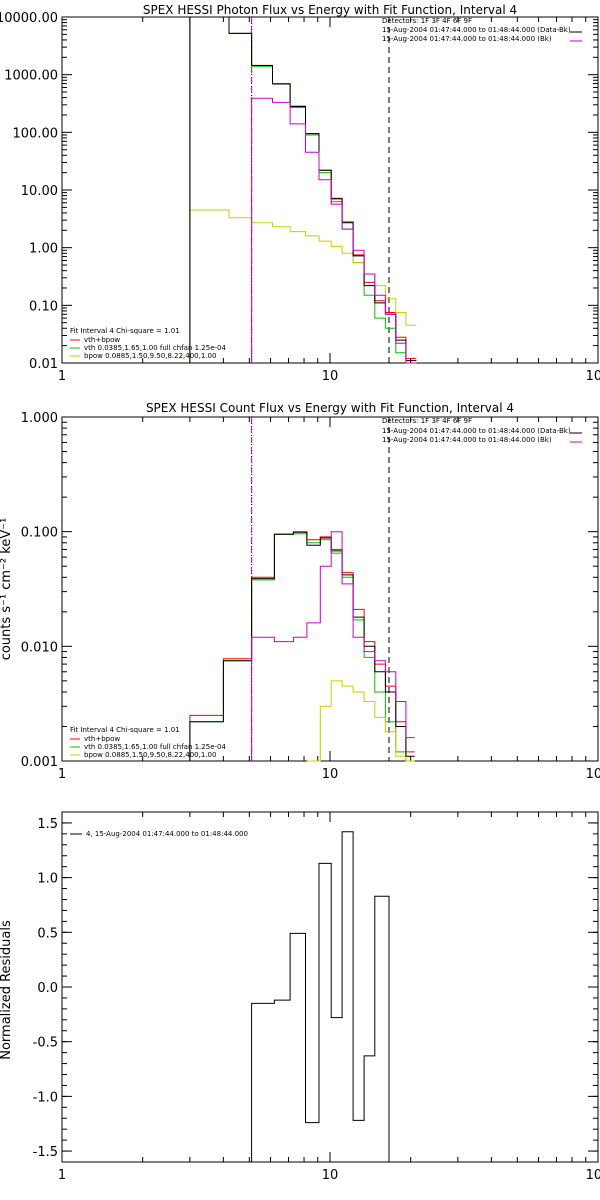  I want to click on y-tick-label: 0.001, so click(39, 762).